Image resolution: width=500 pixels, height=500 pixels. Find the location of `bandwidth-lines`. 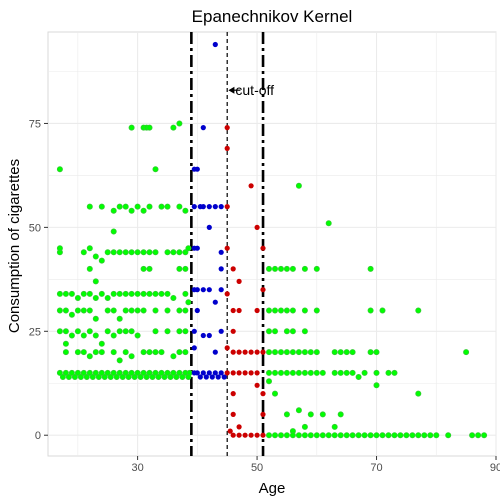

bandwidth-lines is located at coordinates (227, 244).